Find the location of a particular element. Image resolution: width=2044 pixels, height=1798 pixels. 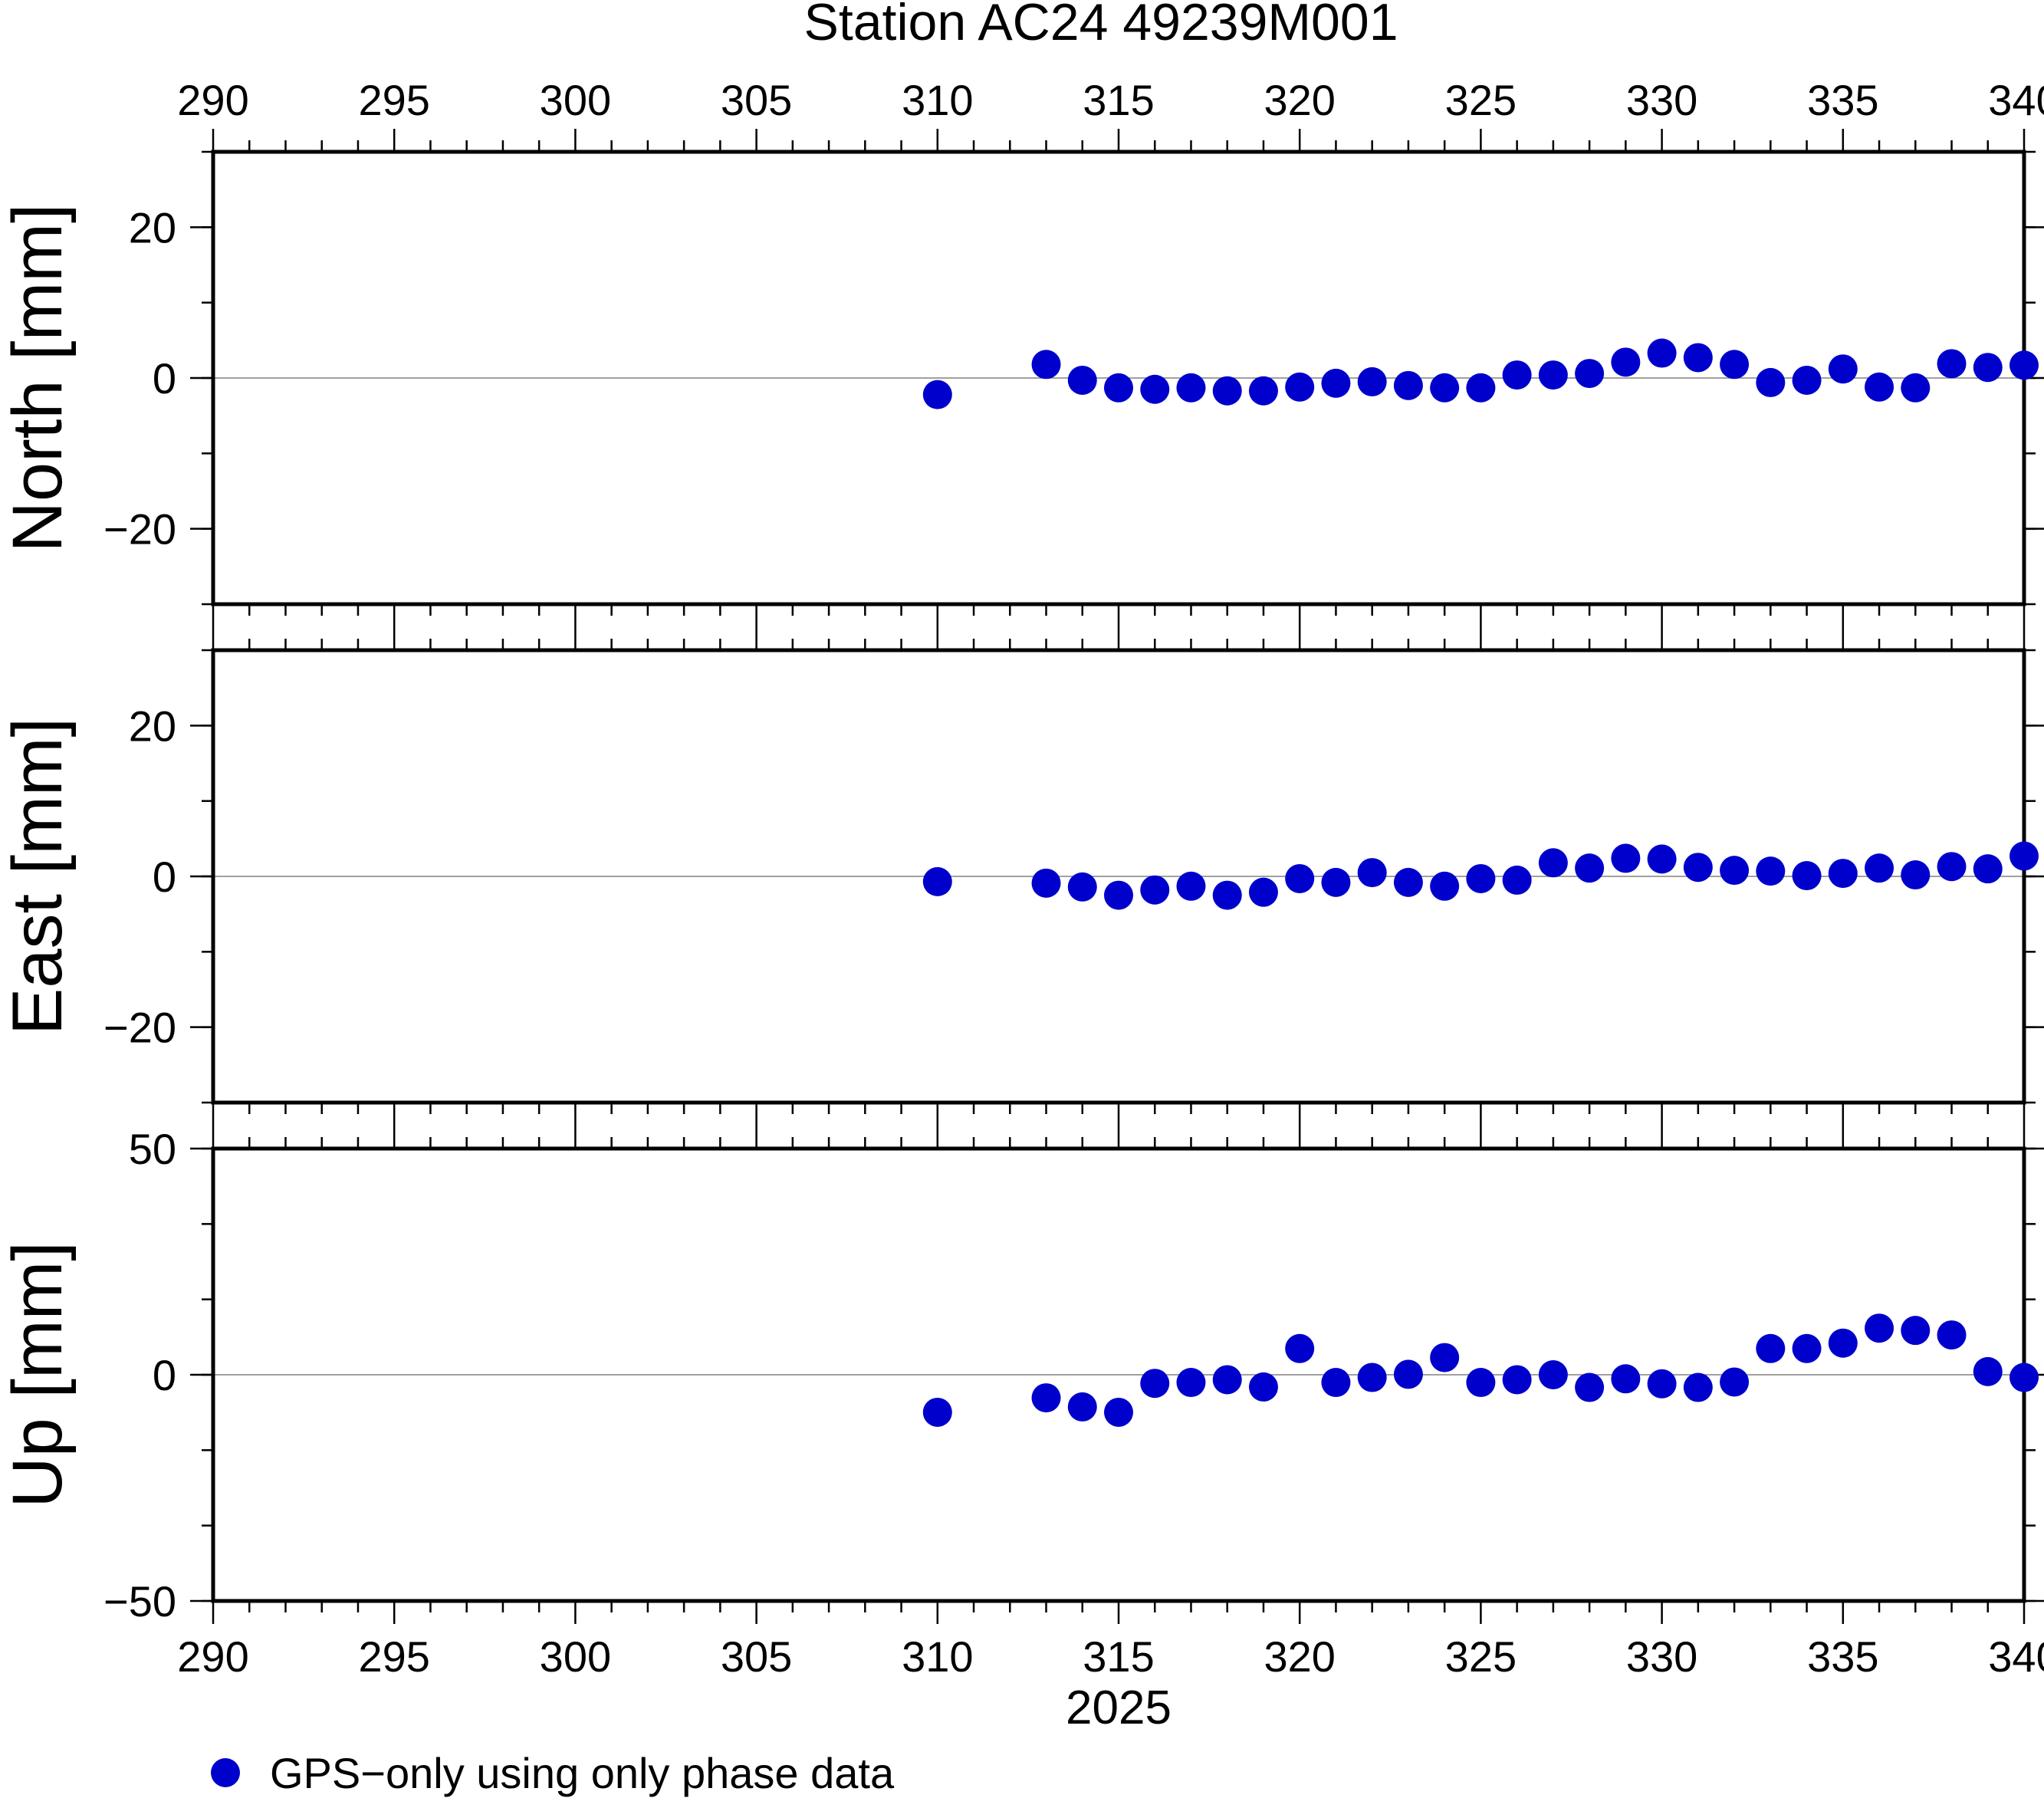

x-tick-label-top: 315 is located at coordinates (1118, 100).